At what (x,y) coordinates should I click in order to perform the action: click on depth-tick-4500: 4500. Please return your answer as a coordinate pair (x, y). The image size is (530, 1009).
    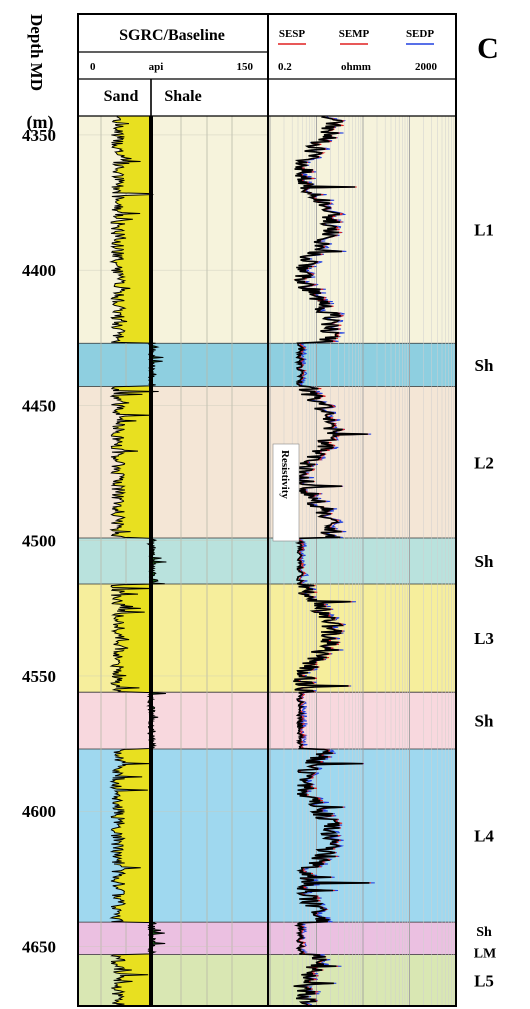
    Looking at the image, I should click on (39, 541).